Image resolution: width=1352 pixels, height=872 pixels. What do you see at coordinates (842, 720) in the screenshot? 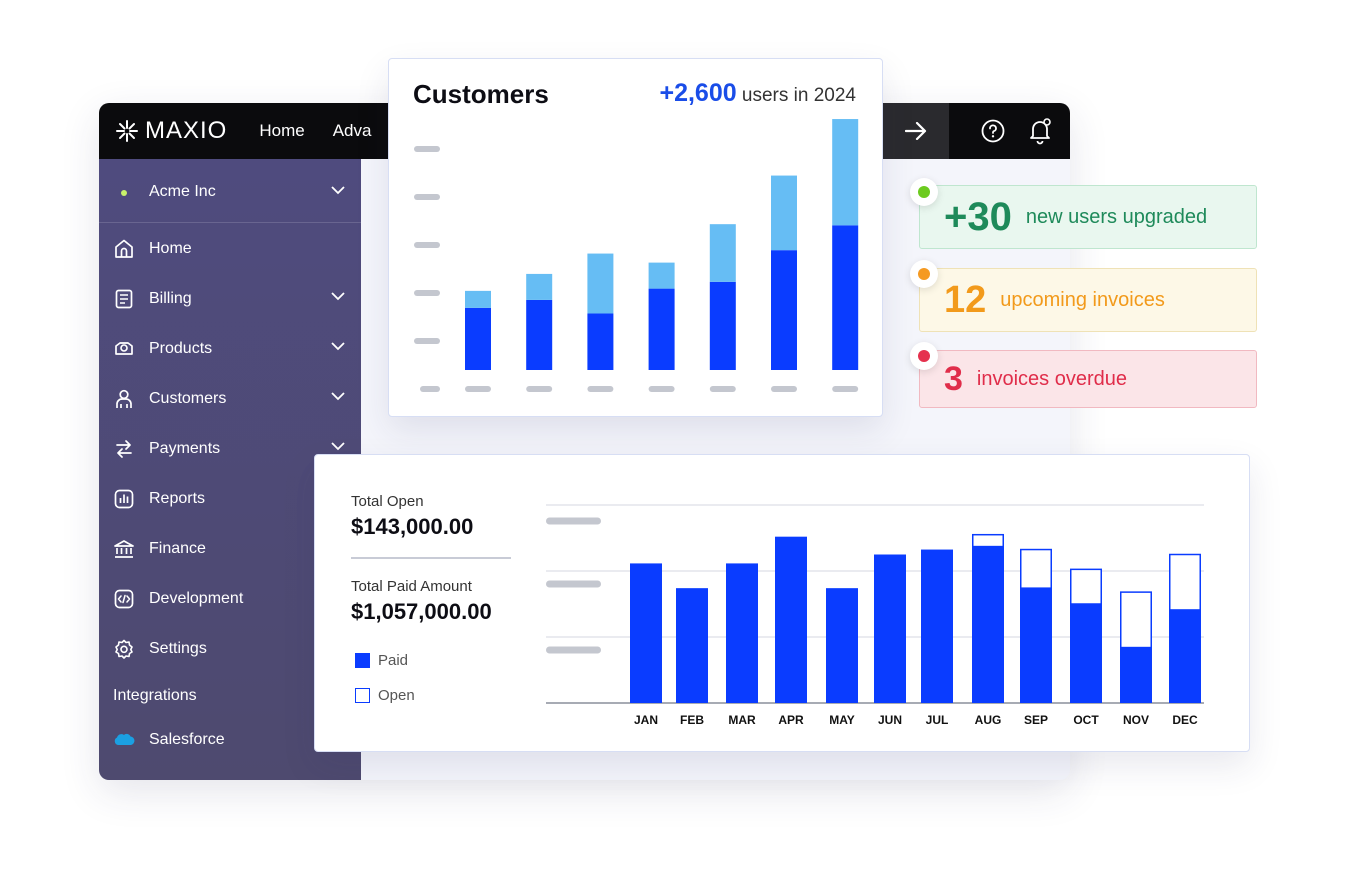
I see `x-tick-label: MAY` at bounding box center [842, 720].